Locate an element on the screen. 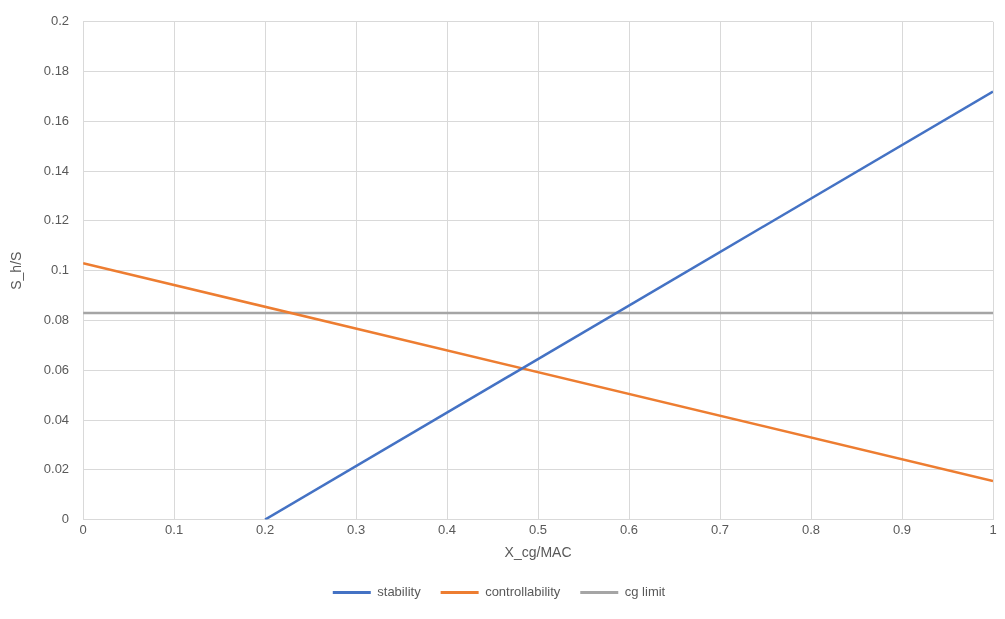 This screenshot has height=619, width=1005. y-tick-label: 0.1 is located at coordinates (60, 270).